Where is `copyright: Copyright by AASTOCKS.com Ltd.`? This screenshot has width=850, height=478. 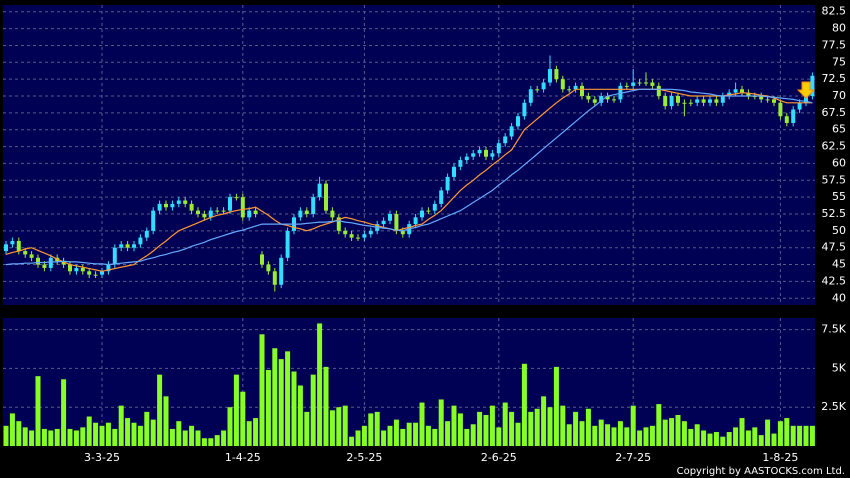 copyright: Copyright by AASTOCKS.com Ltd. is located at coordinates (761, 471).